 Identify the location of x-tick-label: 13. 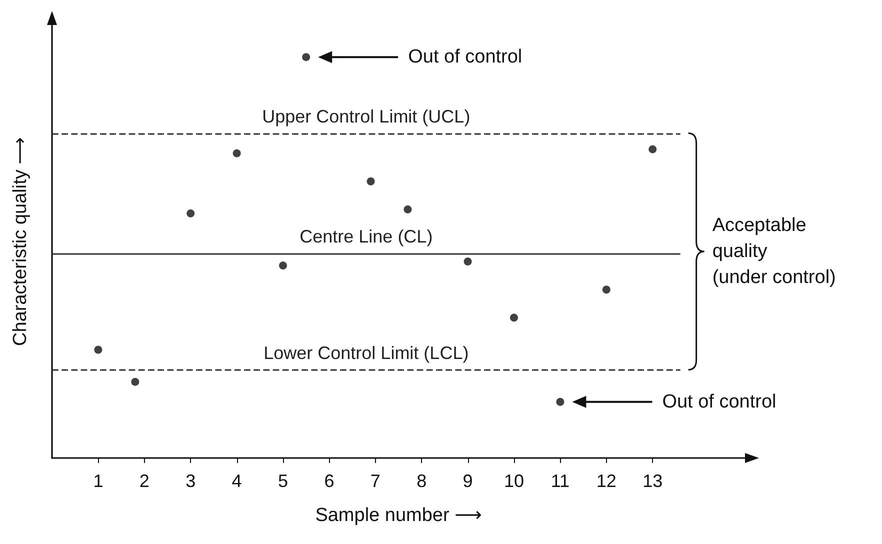
(652, 481).